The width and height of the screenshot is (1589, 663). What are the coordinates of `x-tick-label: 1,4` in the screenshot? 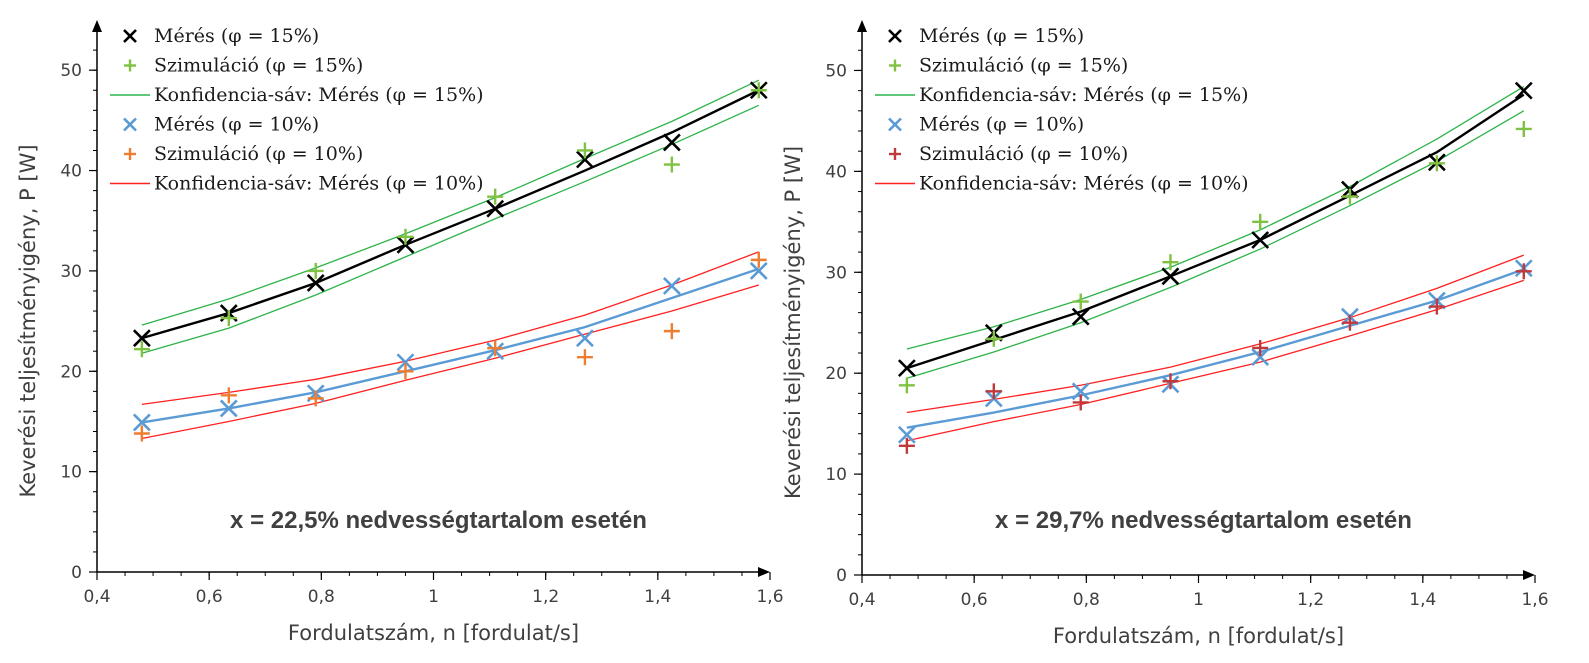 It's located at (1422, 600).